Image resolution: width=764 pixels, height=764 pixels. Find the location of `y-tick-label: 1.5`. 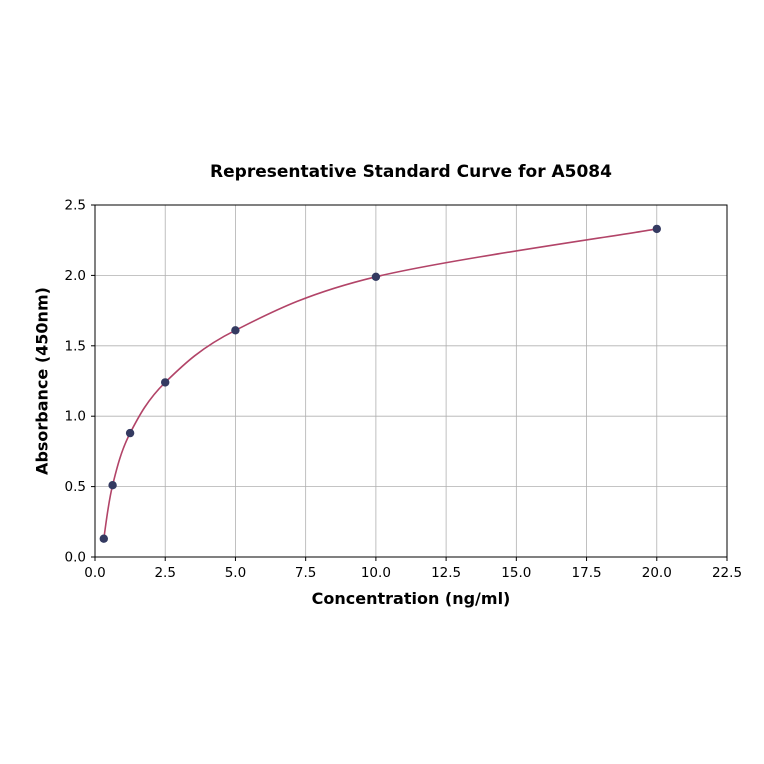

y-tick-label: 1.5 is located at coordinates (75, 346).